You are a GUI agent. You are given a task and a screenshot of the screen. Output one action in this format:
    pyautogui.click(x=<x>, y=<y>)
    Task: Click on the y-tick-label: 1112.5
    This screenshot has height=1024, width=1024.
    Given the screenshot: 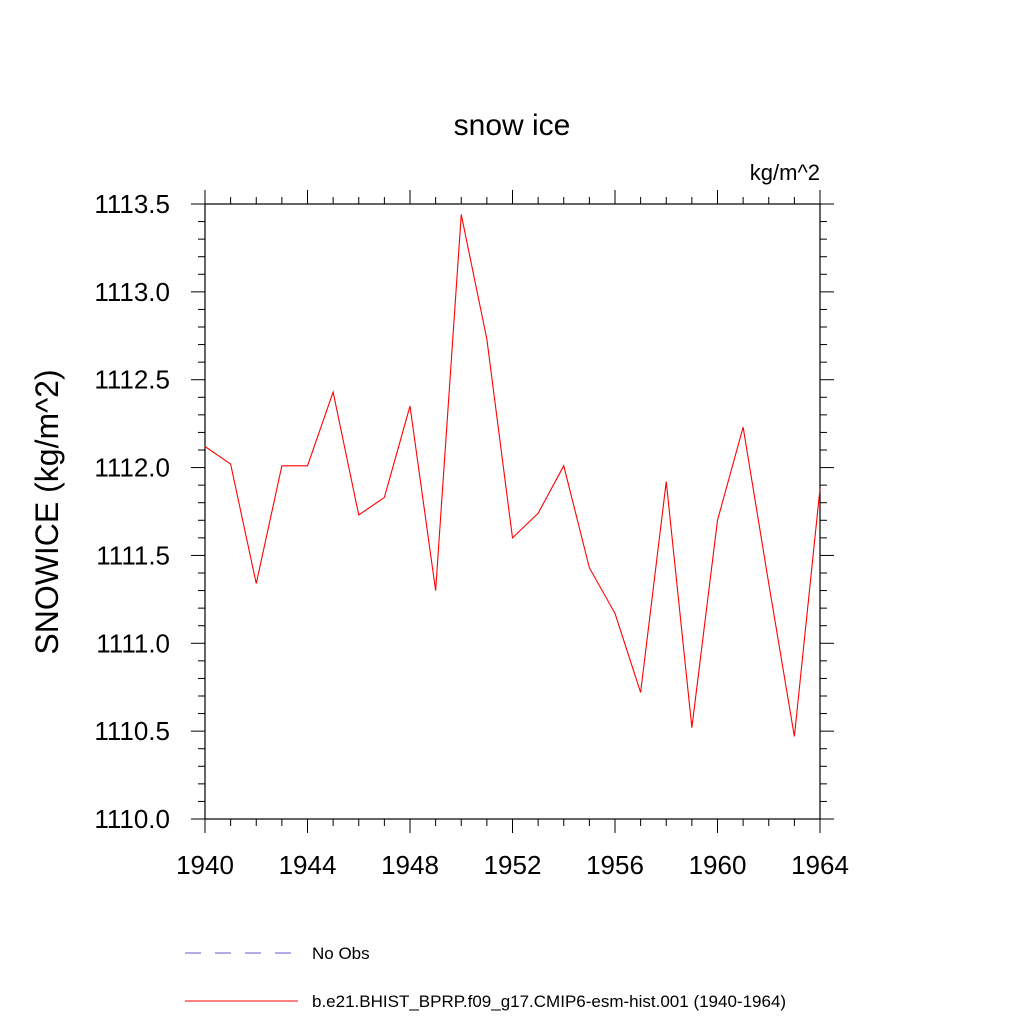 What is the action you would take?
    pyautogui.click(x=132, y=380)
    